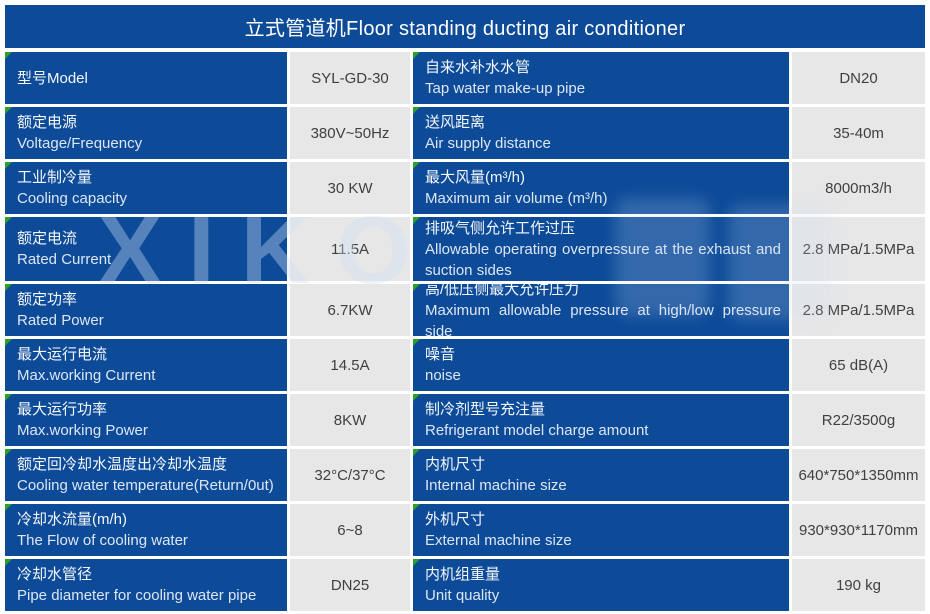 The width and height of the screenshot is (930, 614). I want to click on spec-label-en: Max.working Current, so click(86, 375).